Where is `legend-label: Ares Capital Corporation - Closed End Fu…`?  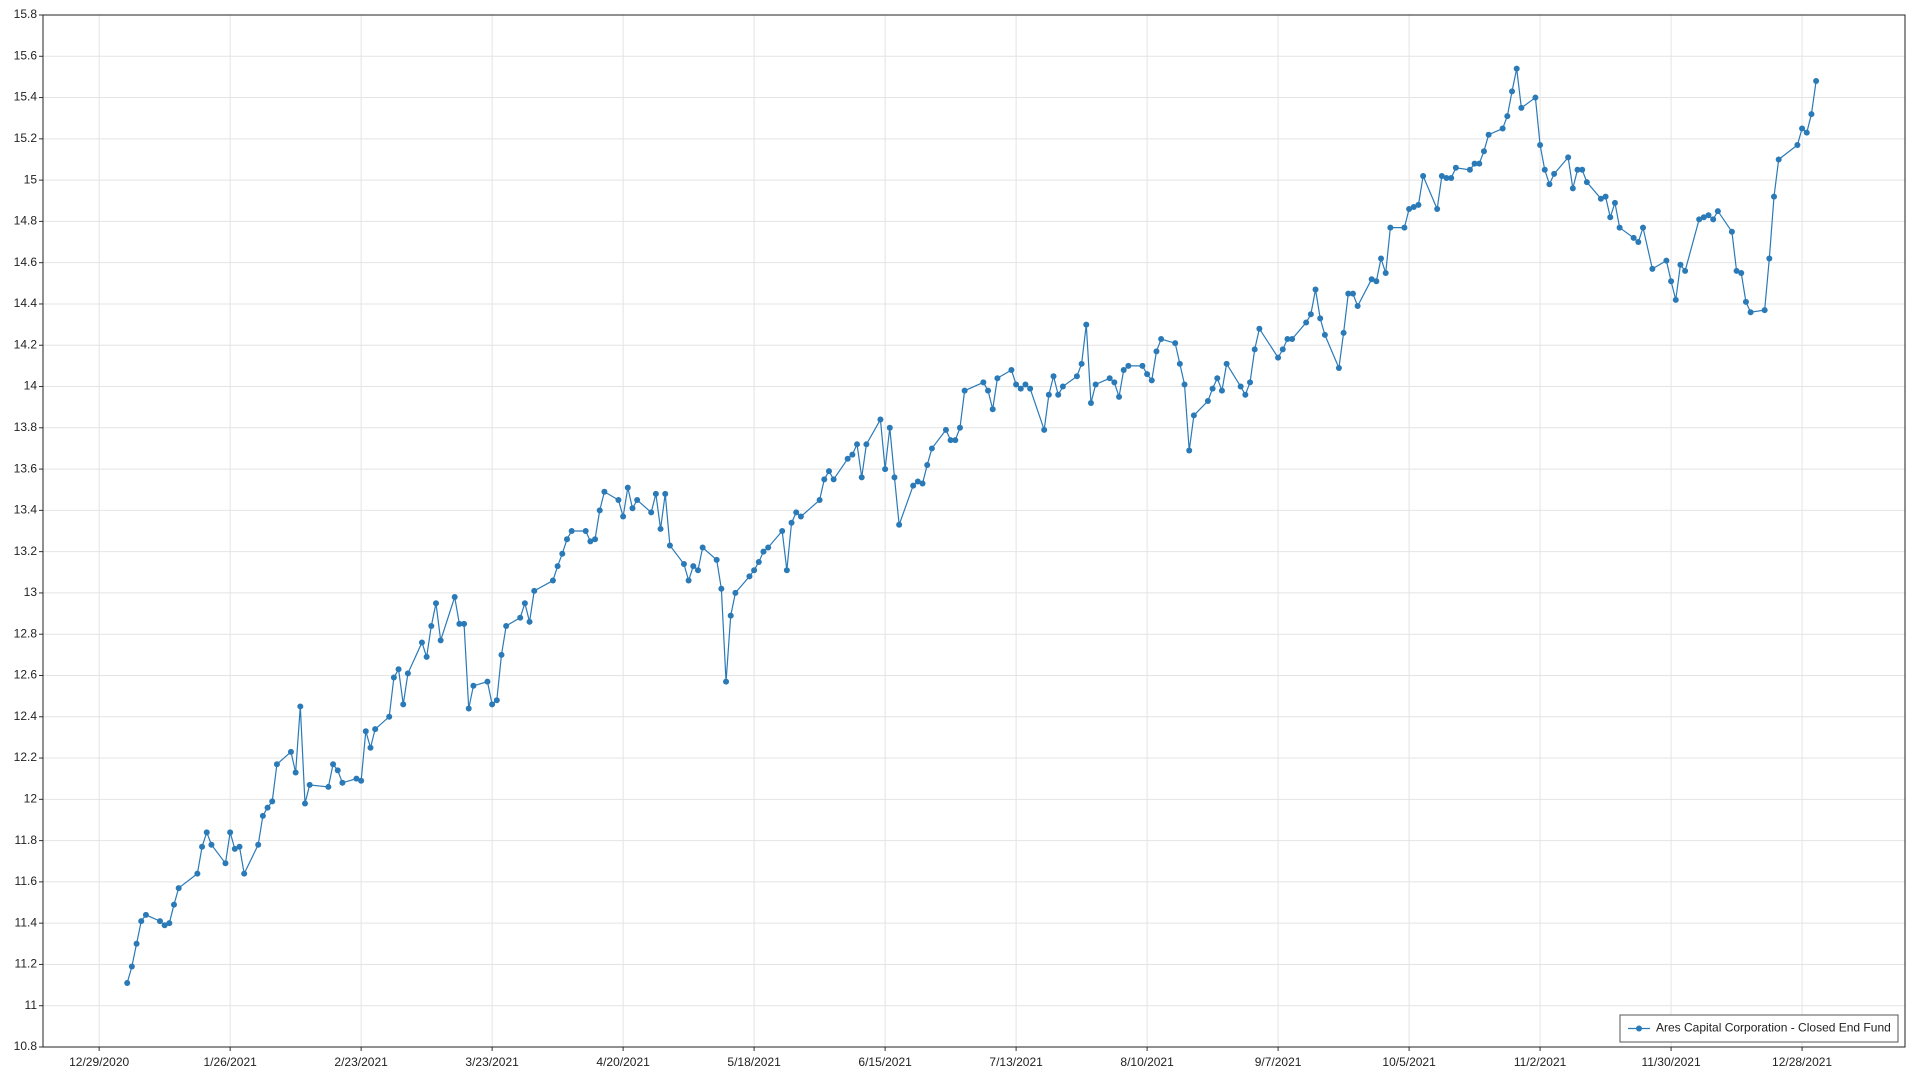
legend-label: Ares Capital Corporation - Closed End Fu… is located at coordinates (1773, 1028).